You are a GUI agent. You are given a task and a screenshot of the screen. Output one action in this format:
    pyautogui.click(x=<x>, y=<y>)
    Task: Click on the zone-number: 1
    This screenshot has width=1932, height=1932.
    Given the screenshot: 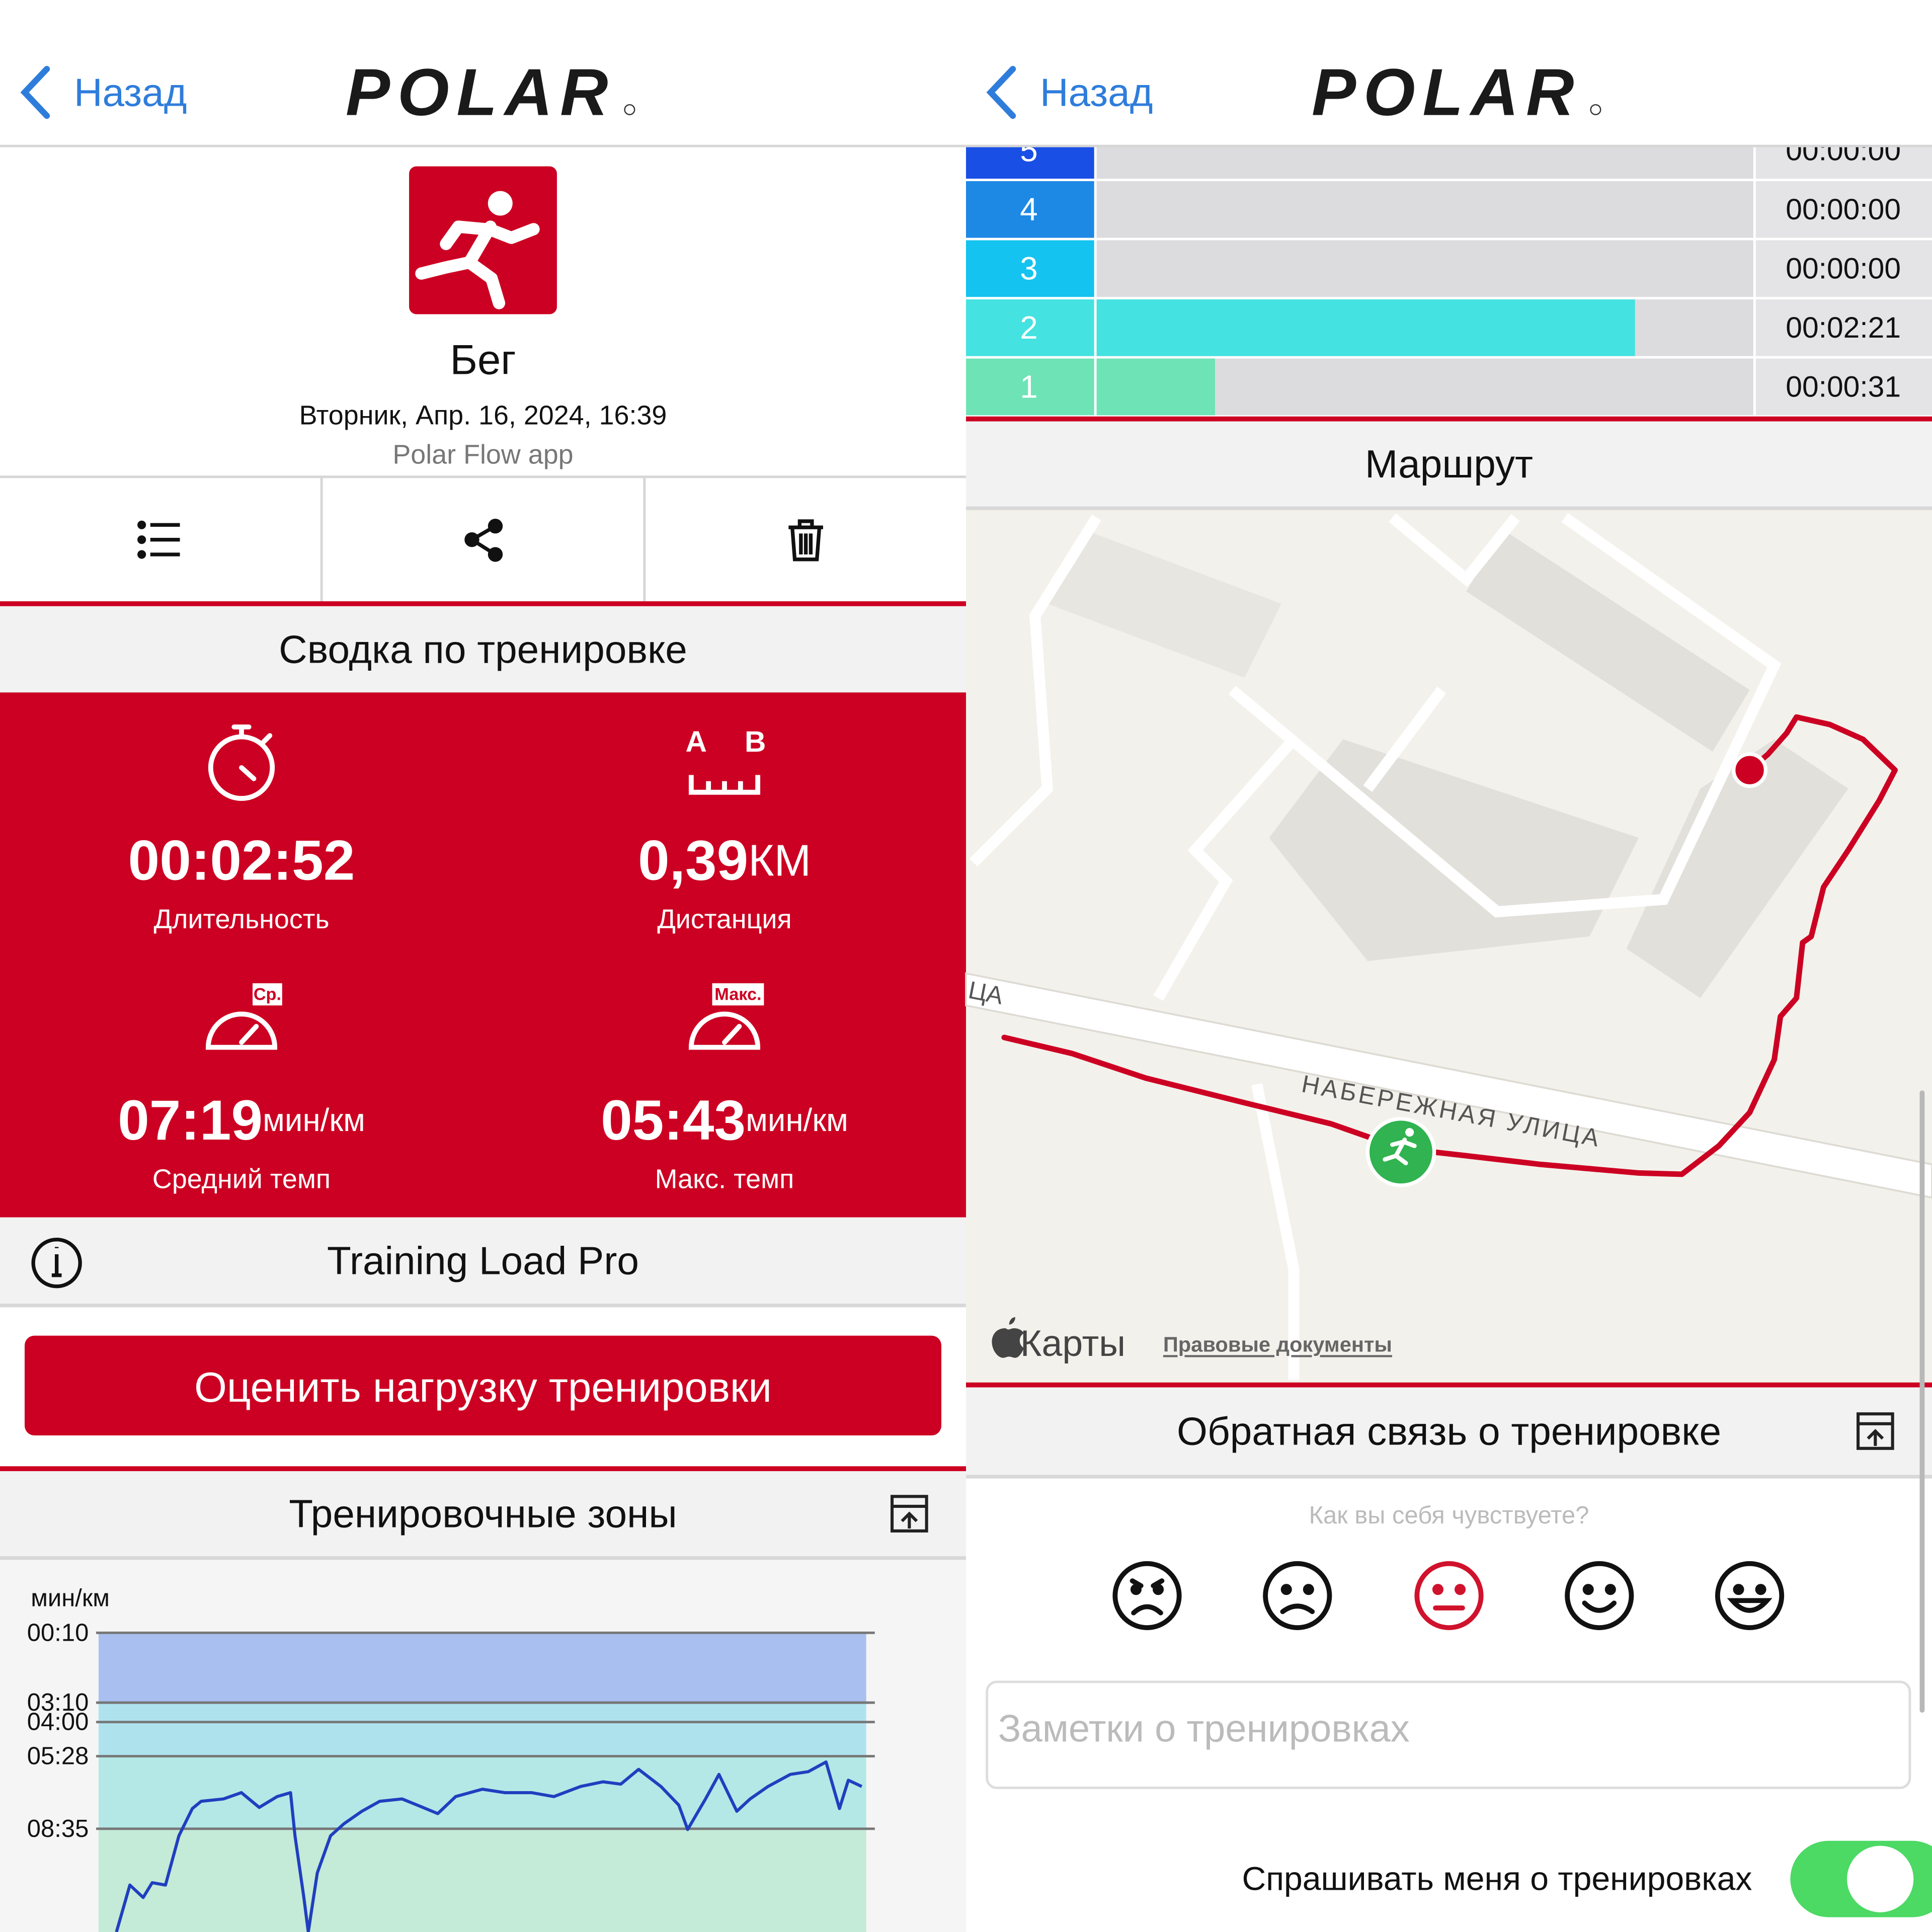 What is the action you would take?
    pyautogui.click(x=1028, y=387)
    